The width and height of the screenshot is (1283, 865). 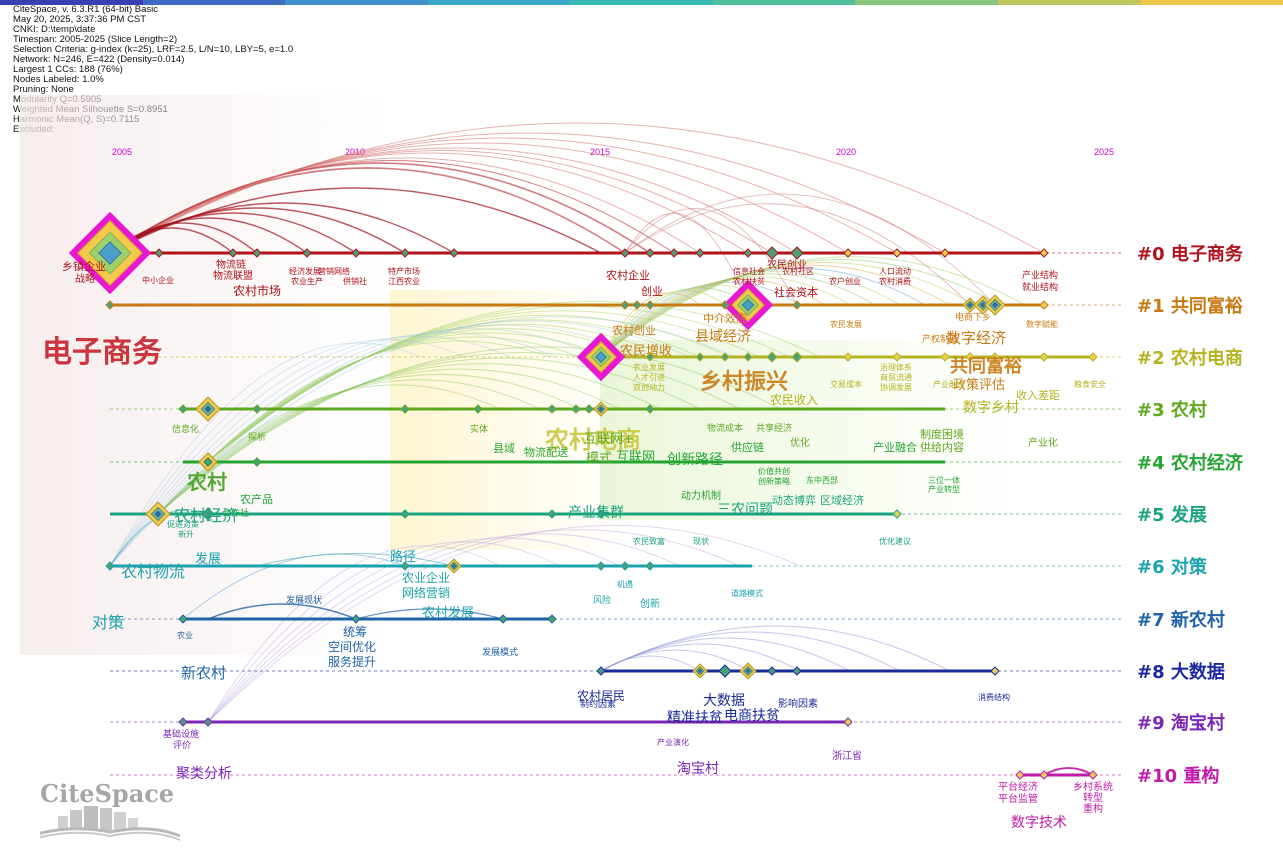 I want to click on term-label: 农民增收, so click(x=646, y=351).